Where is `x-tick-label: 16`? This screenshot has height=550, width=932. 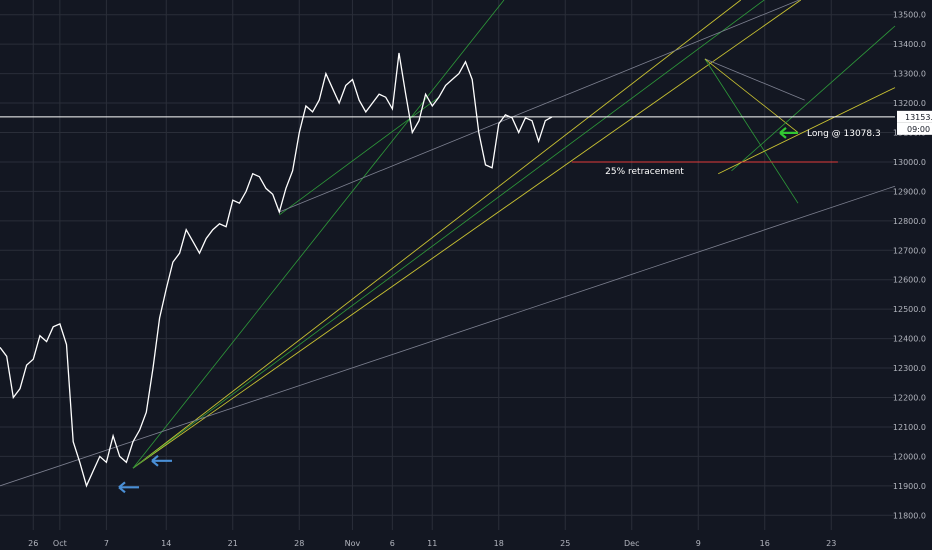 x-tick-label: 16 is located at coordinates (765, 543).